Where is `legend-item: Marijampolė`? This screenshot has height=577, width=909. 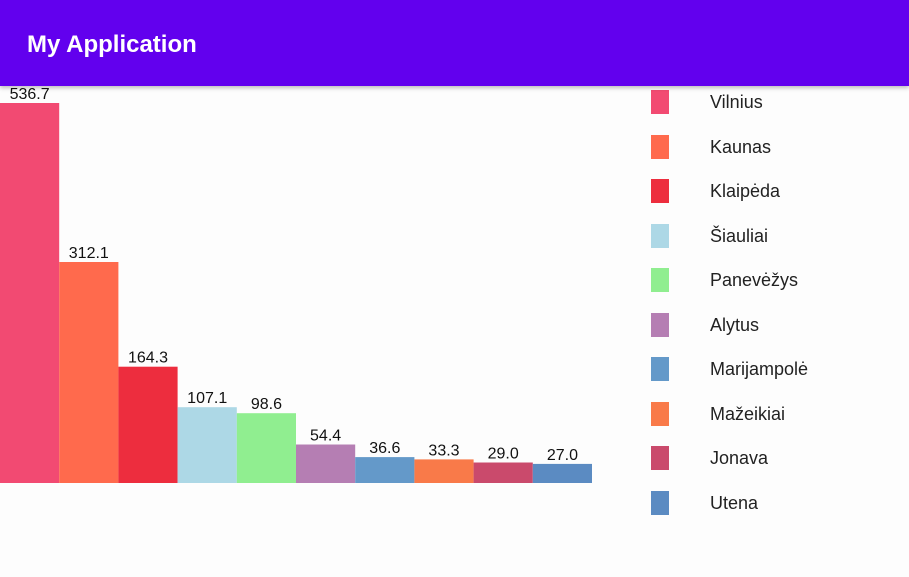 legend-item: Marijampolė is located at coordinates (776, 369).